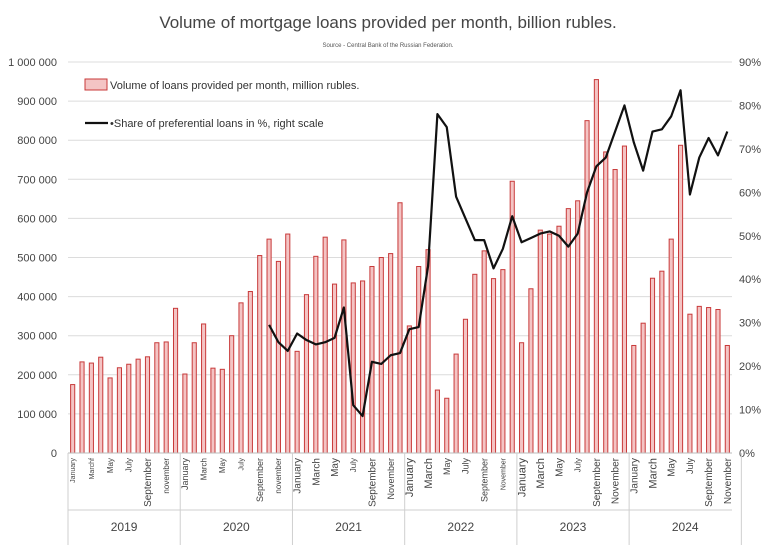 Image resolution: width=780 pixels, height=547 pixels. I want to click on right-tick-label: 80%, so click(750, 106).